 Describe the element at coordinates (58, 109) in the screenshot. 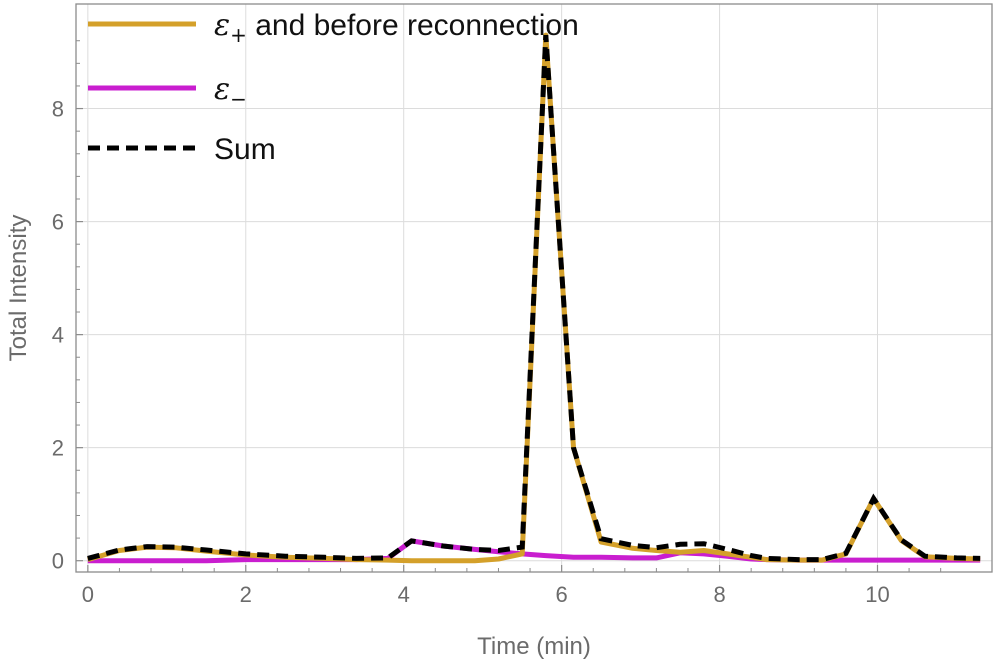

I see `y-tick-label: 8` at that location.